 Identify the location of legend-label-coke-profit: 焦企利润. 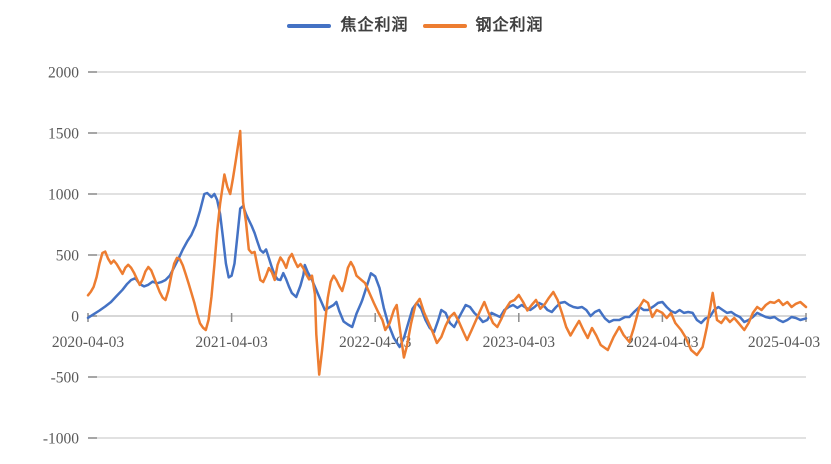
(374, 25).